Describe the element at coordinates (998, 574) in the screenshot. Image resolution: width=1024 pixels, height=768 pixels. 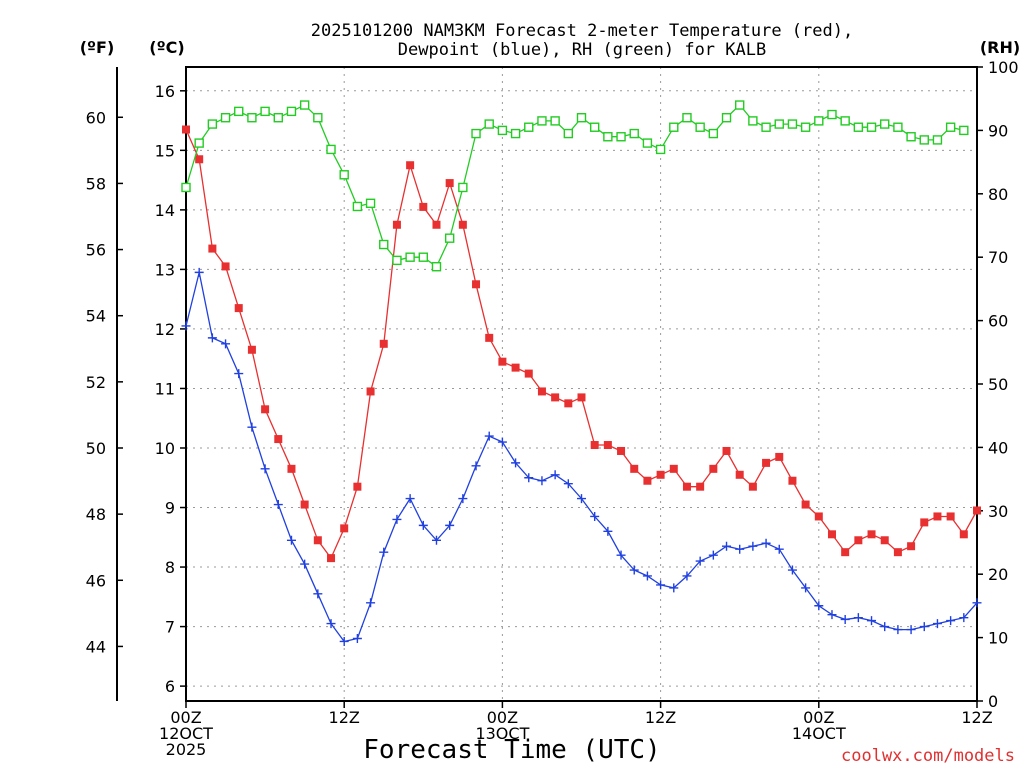
I see `rh-tick-label: 20` at that location.